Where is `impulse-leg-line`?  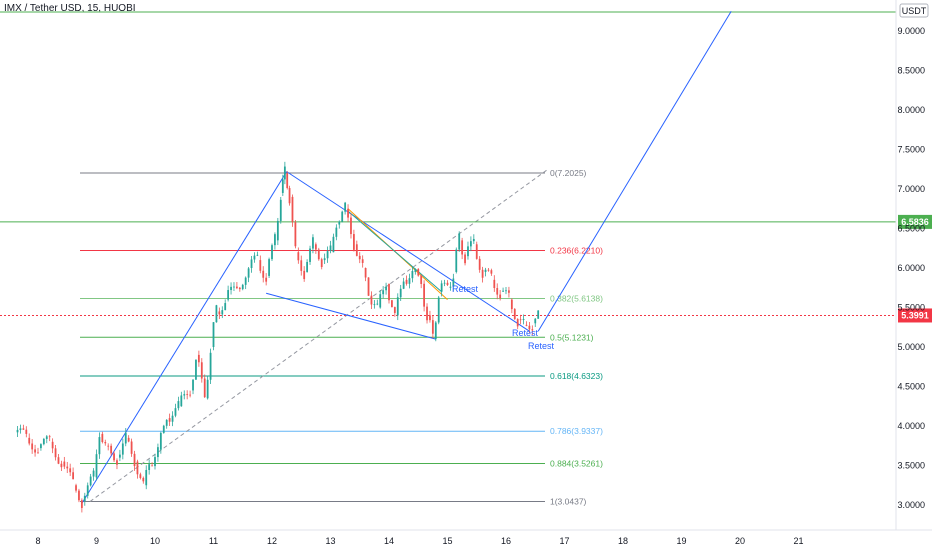
impulse-leg-line is located at coordinates (184, 337).